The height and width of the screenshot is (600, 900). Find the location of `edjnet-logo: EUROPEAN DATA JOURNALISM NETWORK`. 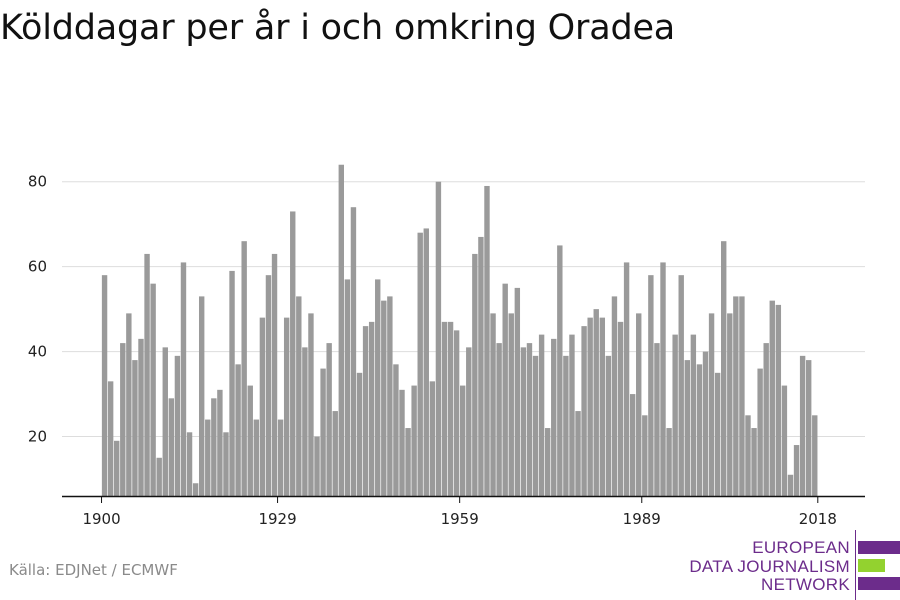

edjnet-logo: EUROPEAN DATA JOURNALISM NETWORK is located at coordinates (794, 565).